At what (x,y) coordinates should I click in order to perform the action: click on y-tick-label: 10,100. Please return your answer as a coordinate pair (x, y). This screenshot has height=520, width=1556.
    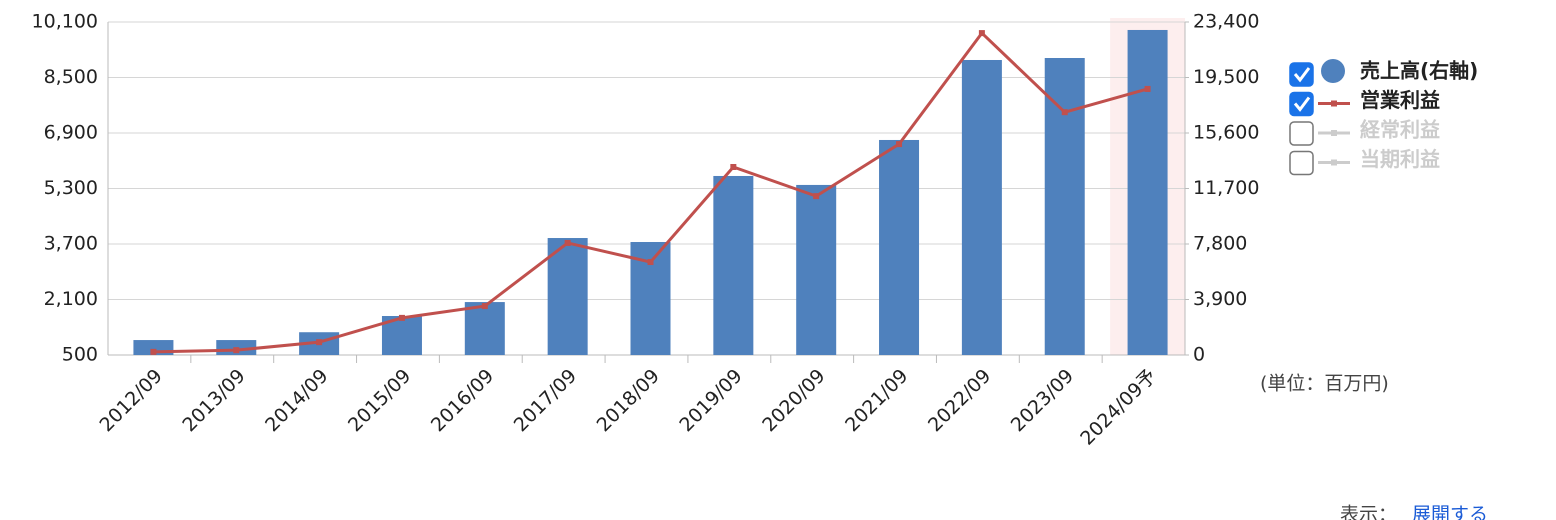
    Looking at the image, I should click on (65, 22).